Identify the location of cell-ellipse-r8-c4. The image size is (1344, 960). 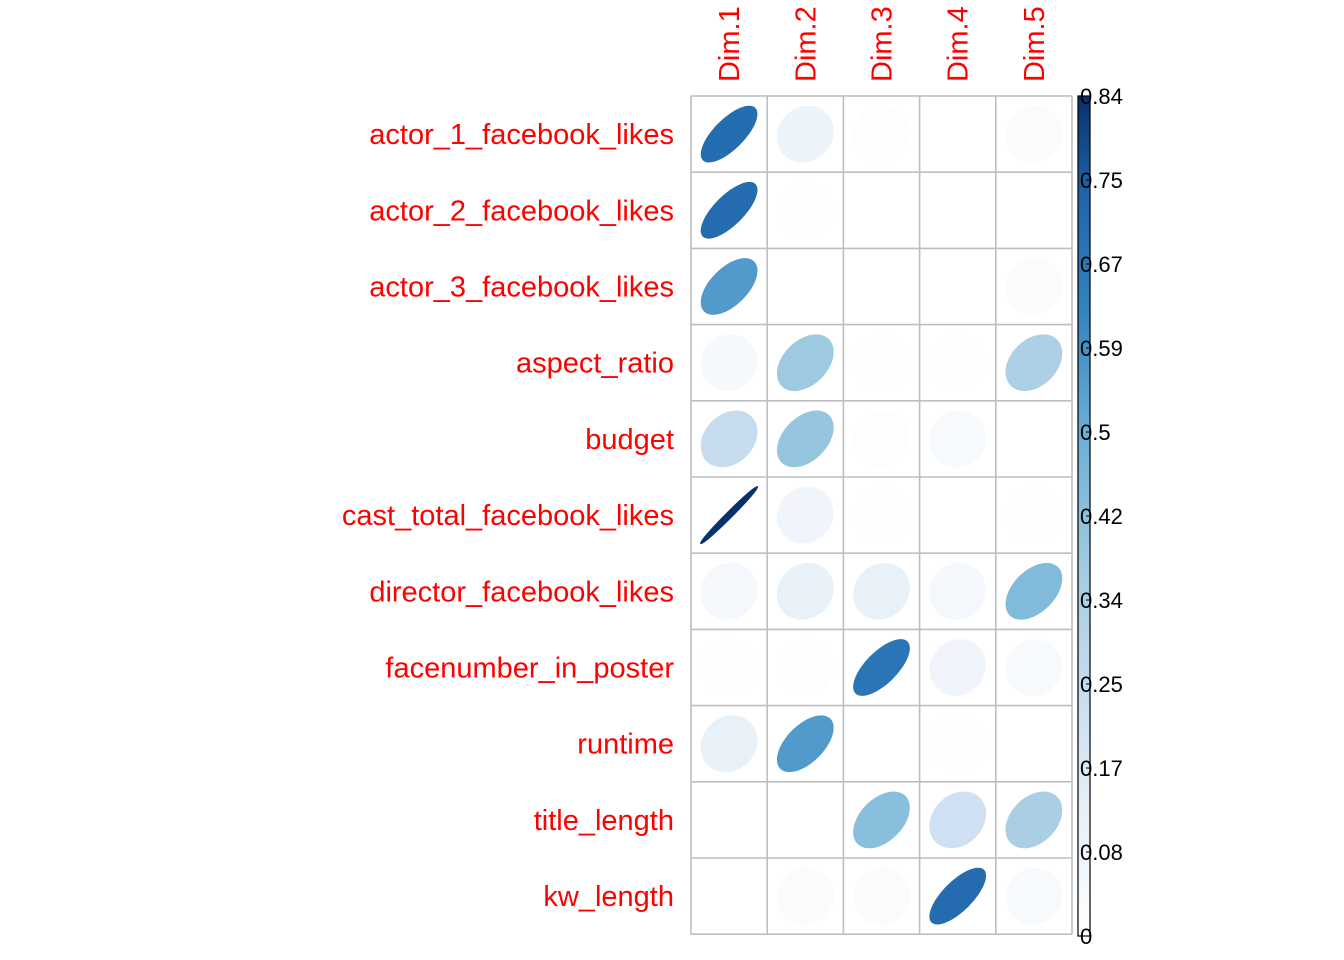
(1034, 744).